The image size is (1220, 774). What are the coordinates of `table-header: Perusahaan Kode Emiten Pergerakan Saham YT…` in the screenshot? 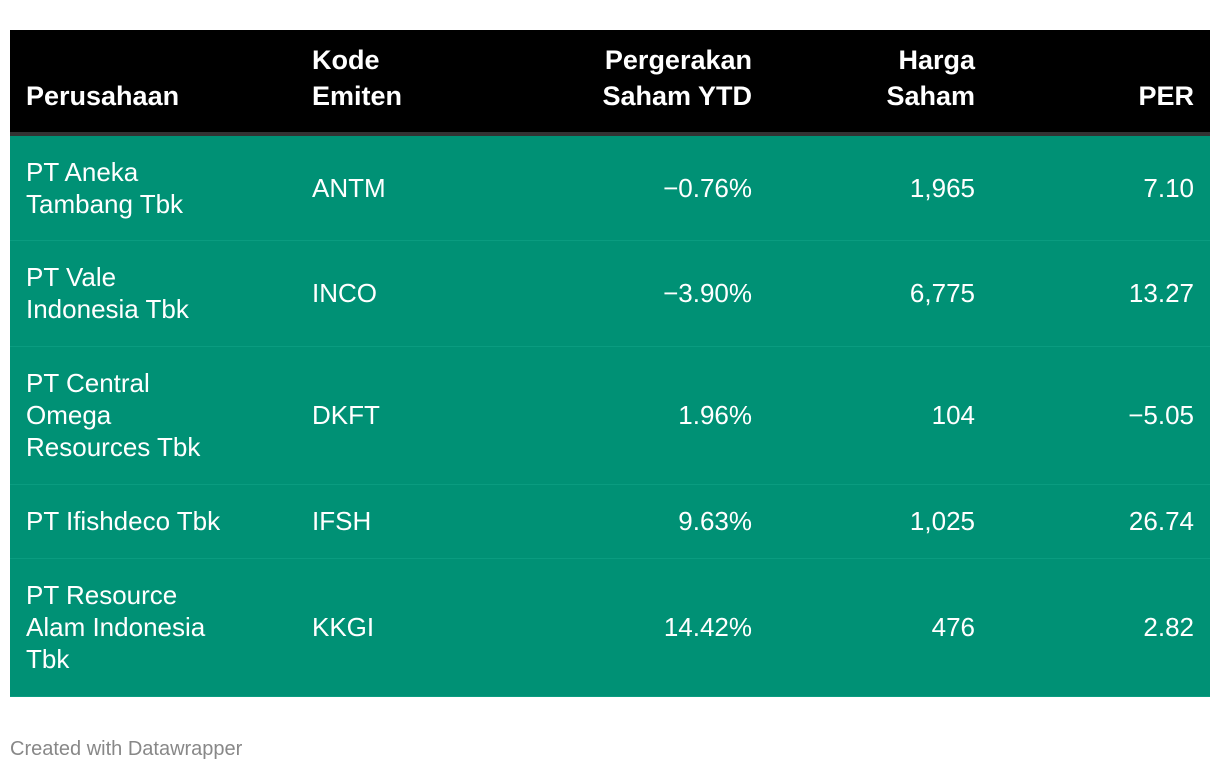 It's located at (610, 83).